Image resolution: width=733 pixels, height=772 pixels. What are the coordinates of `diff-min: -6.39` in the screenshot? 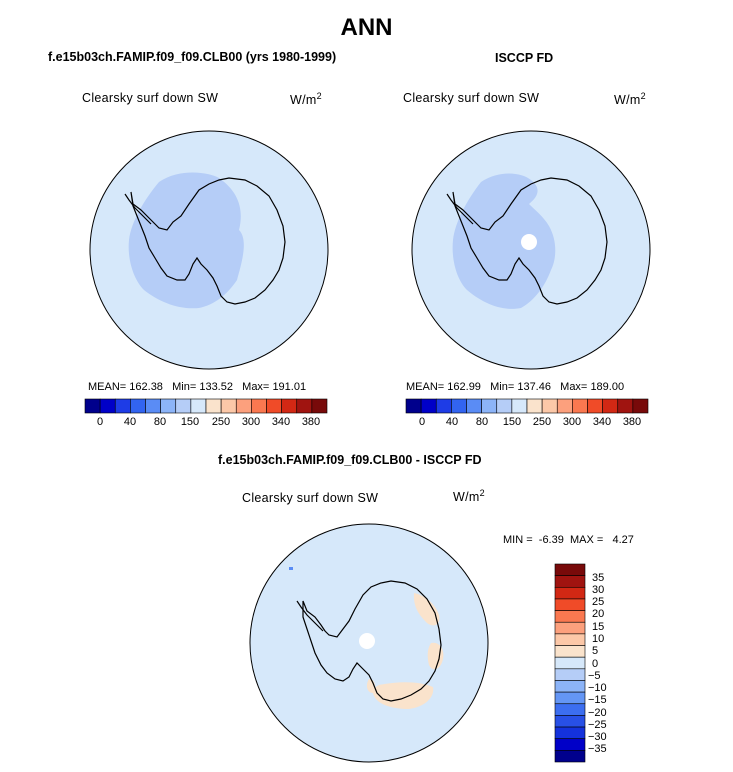 It's located at (551, 540).